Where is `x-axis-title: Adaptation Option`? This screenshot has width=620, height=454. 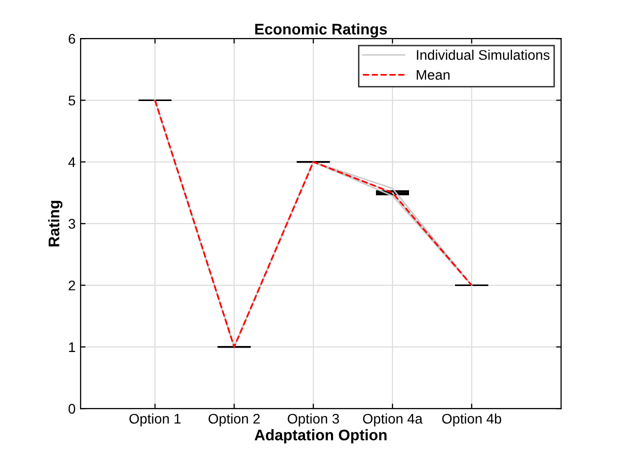
x-axis-title: Adaptation Option is located at coordinates (320, 436).